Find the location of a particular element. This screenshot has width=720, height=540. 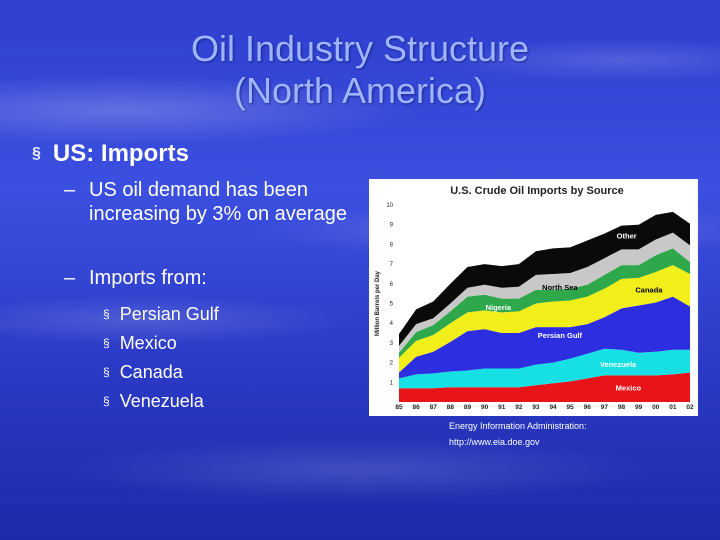

y-tick-label: 3 is located at coordinates (392, 344).